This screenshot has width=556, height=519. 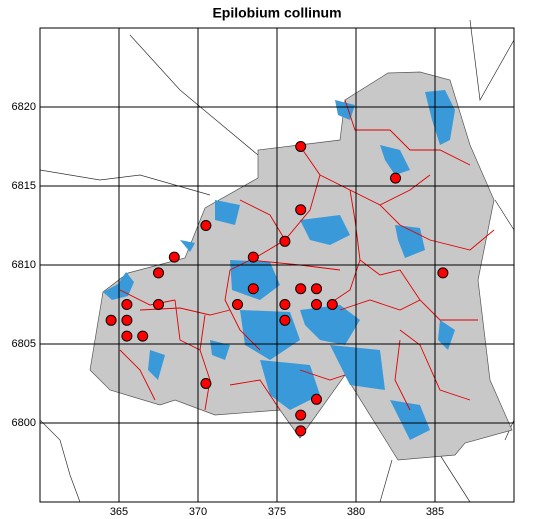 What do you see at coordinates (276, 13) in the screenshot?
I see `chart-title: Epilobium collinum` at bounding box center [276, 13].